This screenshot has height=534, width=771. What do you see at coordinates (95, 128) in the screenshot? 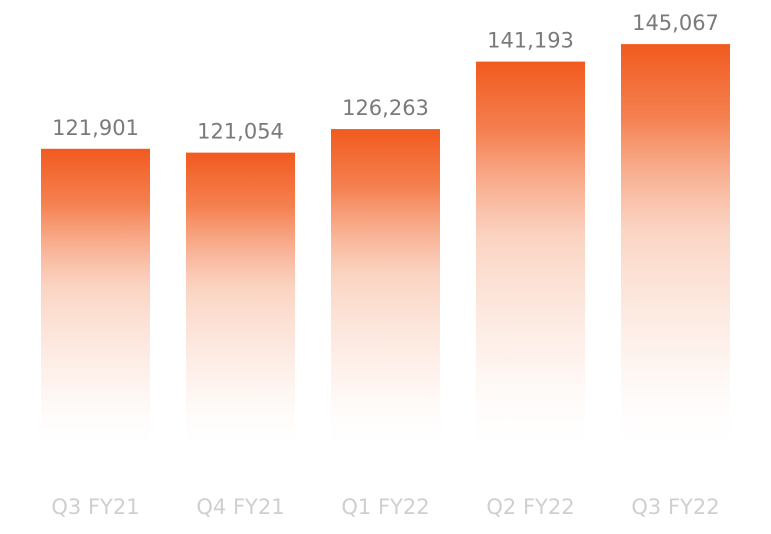
I see `value-label-1: 121,901` at bounding box center [95, 128].